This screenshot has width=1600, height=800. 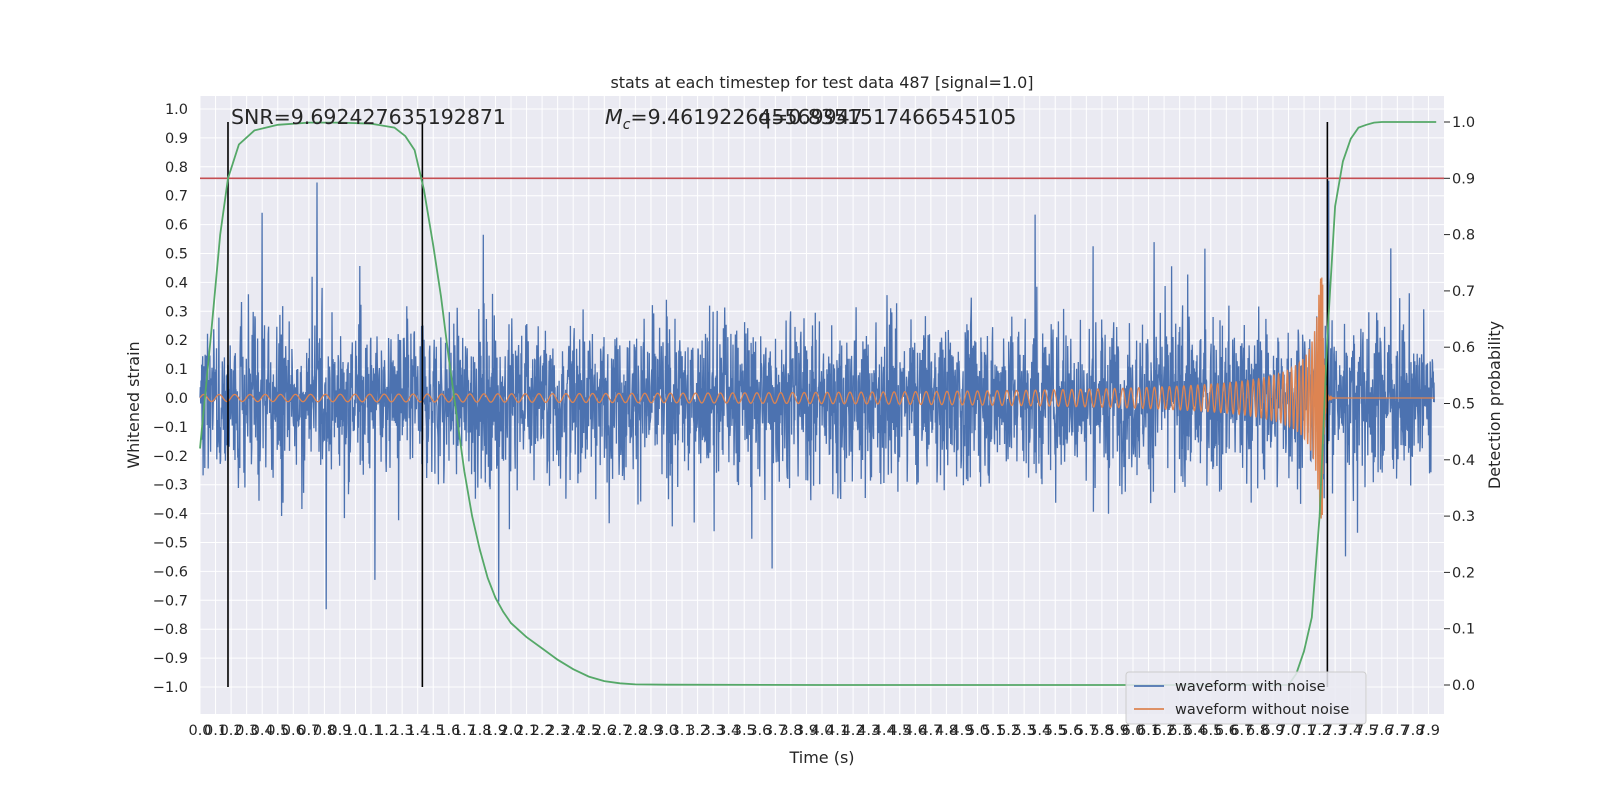 I want to click on x-tick-label: 1.6, so click(x=448, y=731).